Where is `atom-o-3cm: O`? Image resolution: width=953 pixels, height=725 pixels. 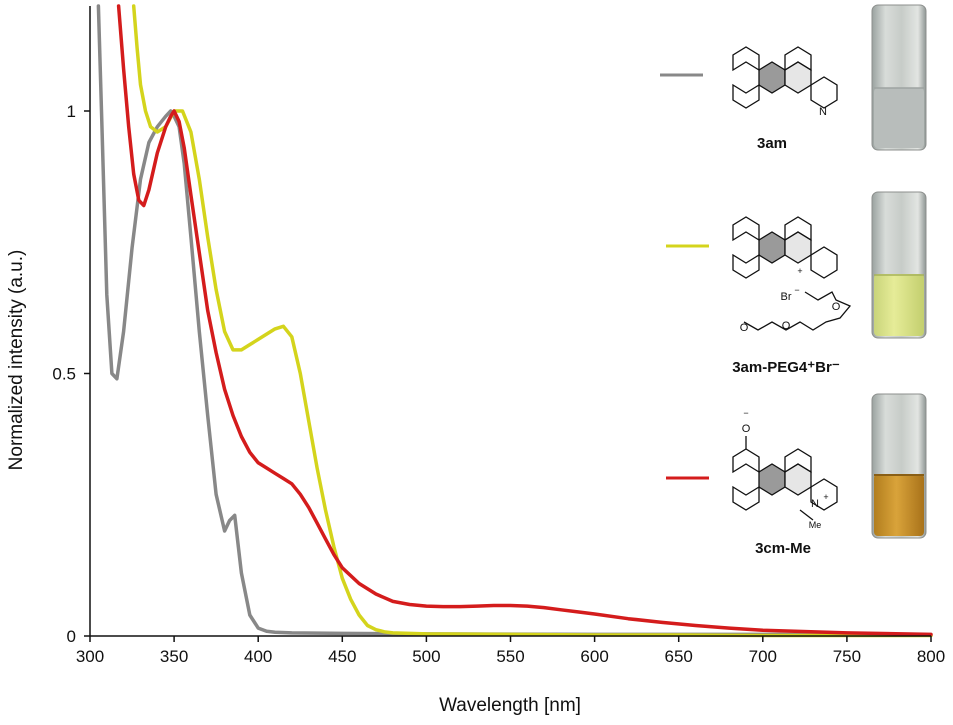 atom-o-3cm: O is located at coordinates (746, 429).